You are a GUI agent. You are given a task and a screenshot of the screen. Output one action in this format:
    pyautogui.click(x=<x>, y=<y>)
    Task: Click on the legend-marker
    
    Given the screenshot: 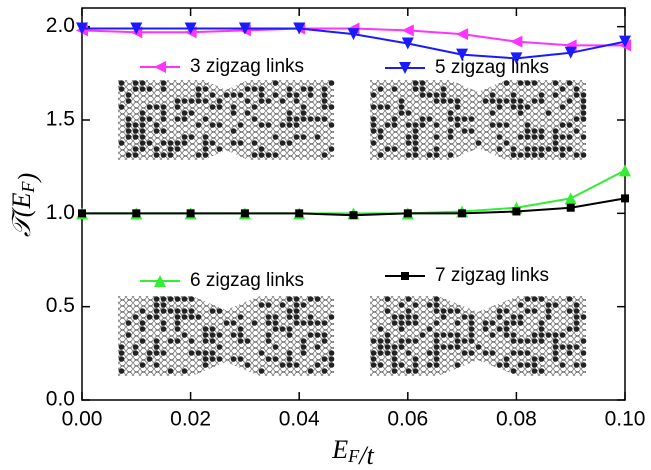 What is the action you would take?
    pyautogui.click(x=405, y=276)
    